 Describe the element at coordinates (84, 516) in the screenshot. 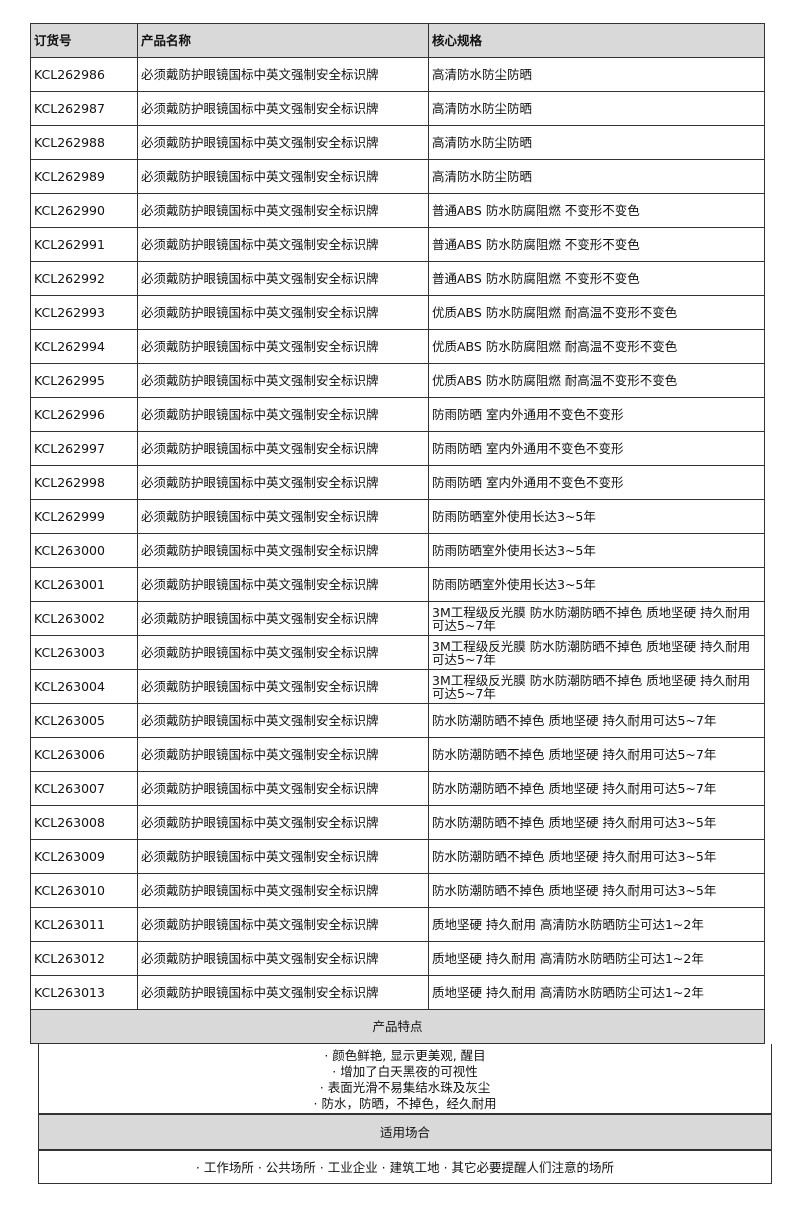

I see `order-no-cell: KCL262999` at that location.